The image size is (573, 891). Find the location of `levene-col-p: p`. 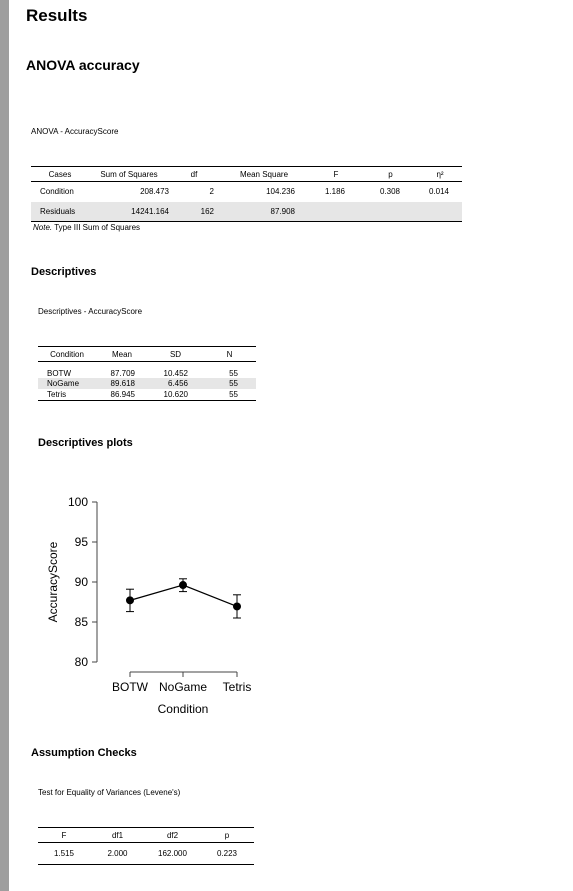

levene-col-p: p is located at coordinates (227, 835).